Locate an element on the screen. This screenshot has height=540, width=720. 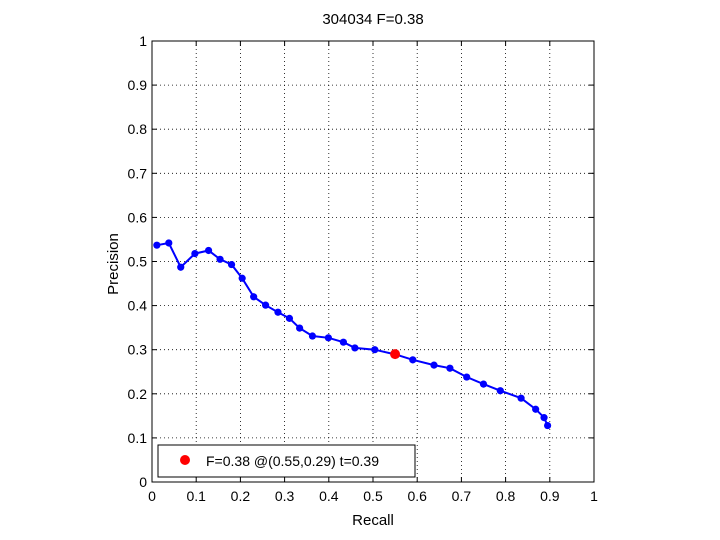
y-tick-label: 0.9 is located at coordinates (138, 85).